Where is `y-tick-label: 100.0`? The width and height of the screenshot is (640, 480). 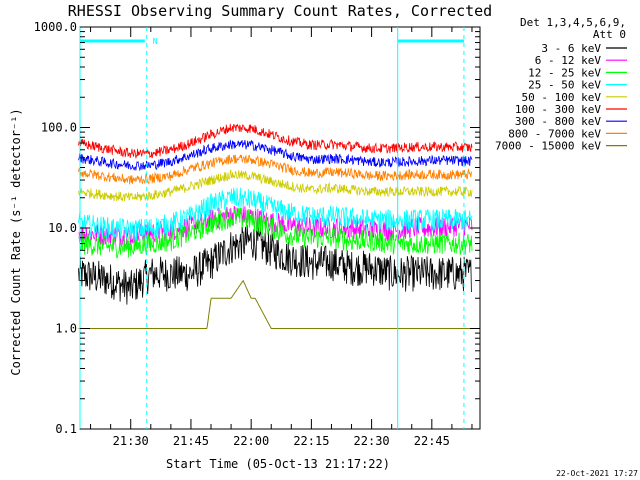
y-tick-label: 100.0 is located at coordinates (59, 128).